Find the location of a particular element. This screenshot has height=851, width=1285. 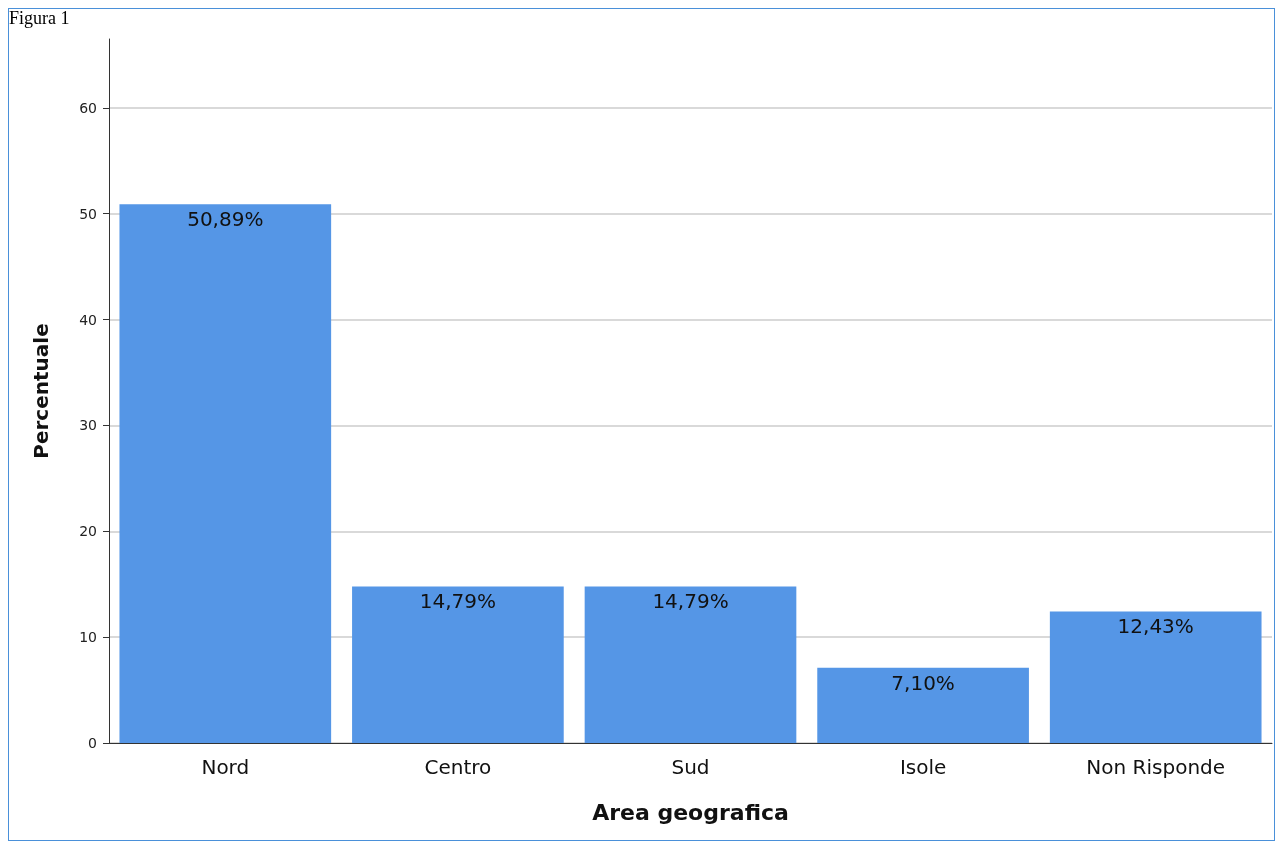

y-tick-label: 50 is located at coordinates (88, 213).